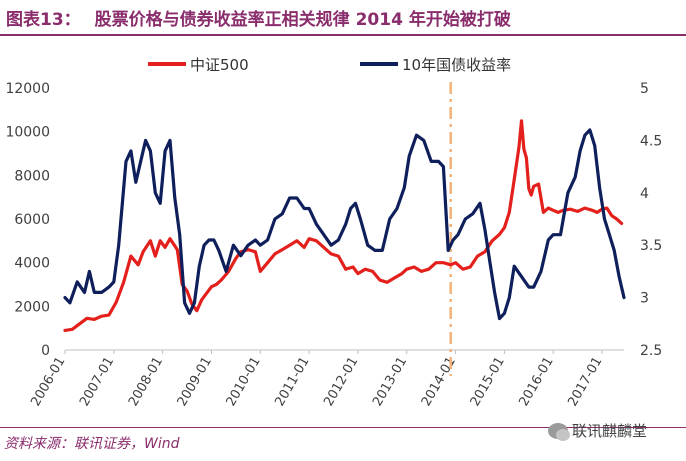  What do you see at coordinates (146, 382) in the screenshot?
I see `x-tick-label: 2008-01` at bounding box center [146, 382].